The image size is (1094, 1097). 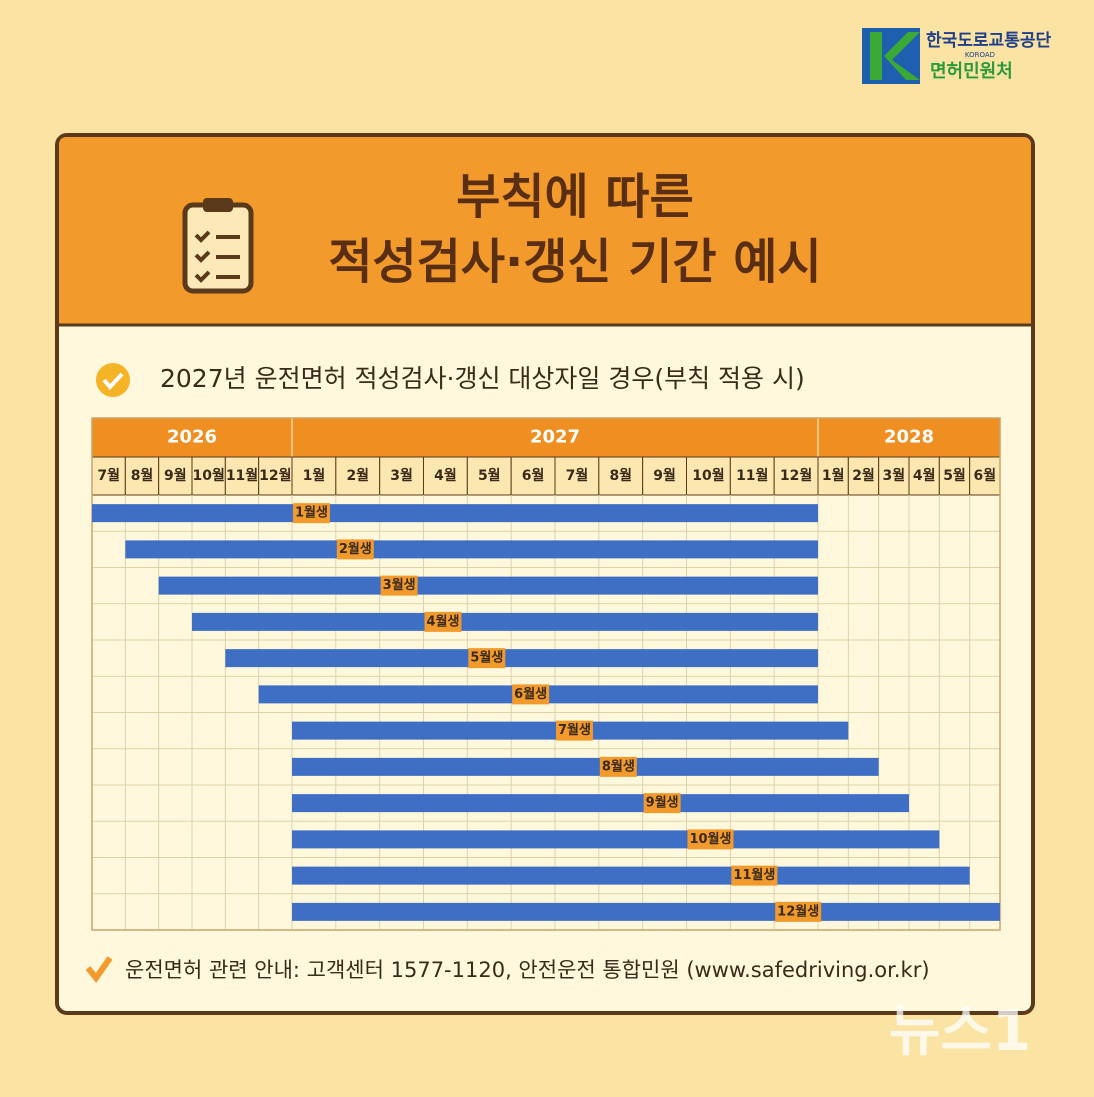 I want to click on watermark: 뉴스1, so click(x=960, y=1031).